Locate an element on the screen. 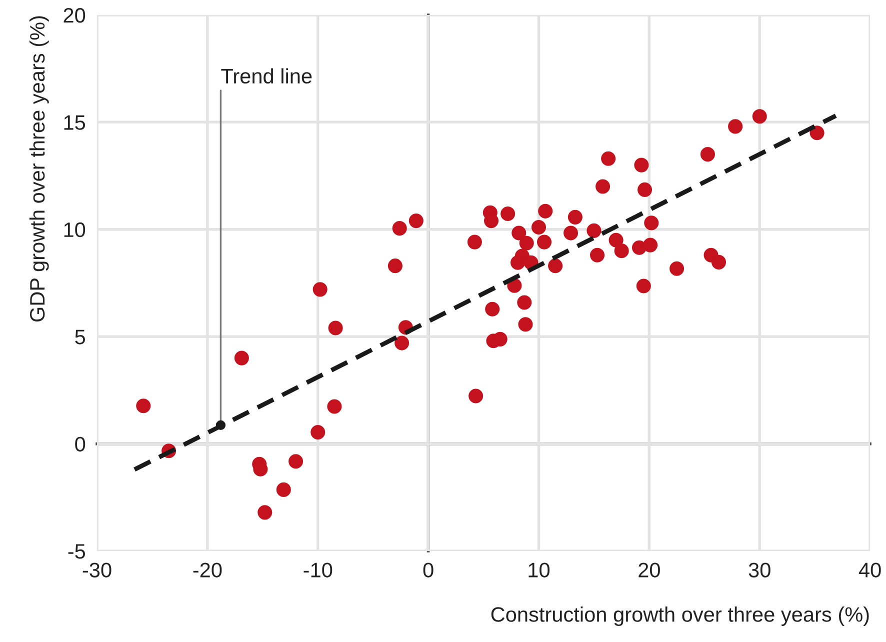  x-tick-label: -30 is located at coordinates (97, 570).